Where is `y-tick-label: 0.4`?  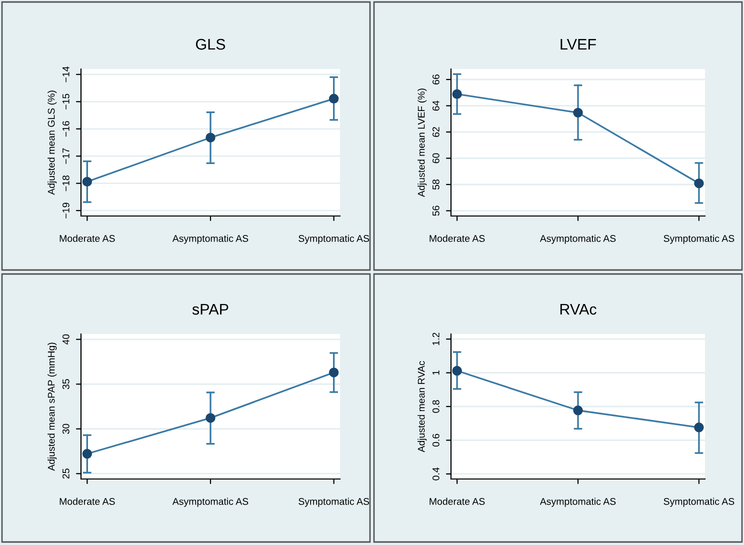
y-tick-label: 0.4 is located at coordinates (436, 473).